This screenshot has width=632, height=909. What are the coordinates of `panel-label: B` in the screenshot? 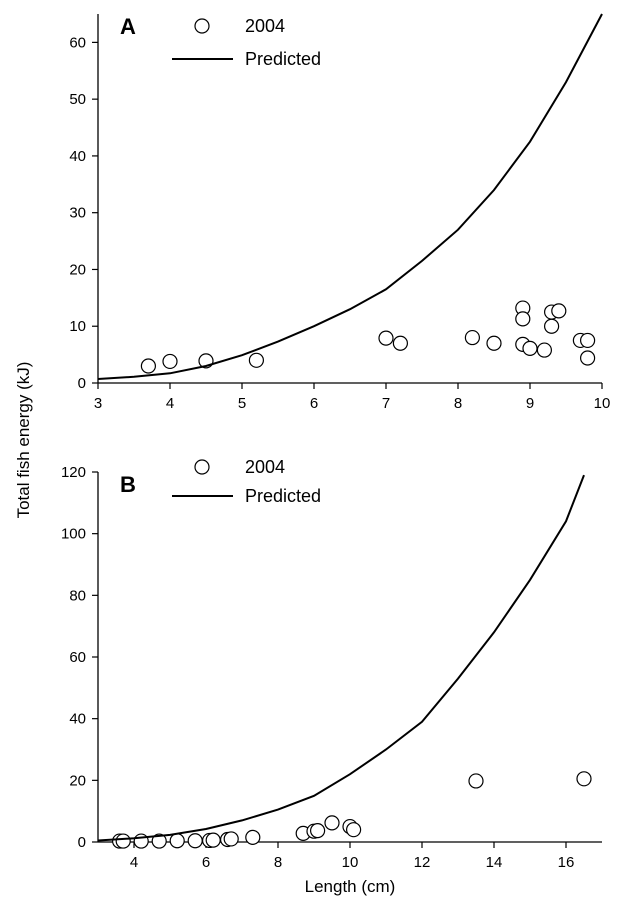 It's located at (128, 484).